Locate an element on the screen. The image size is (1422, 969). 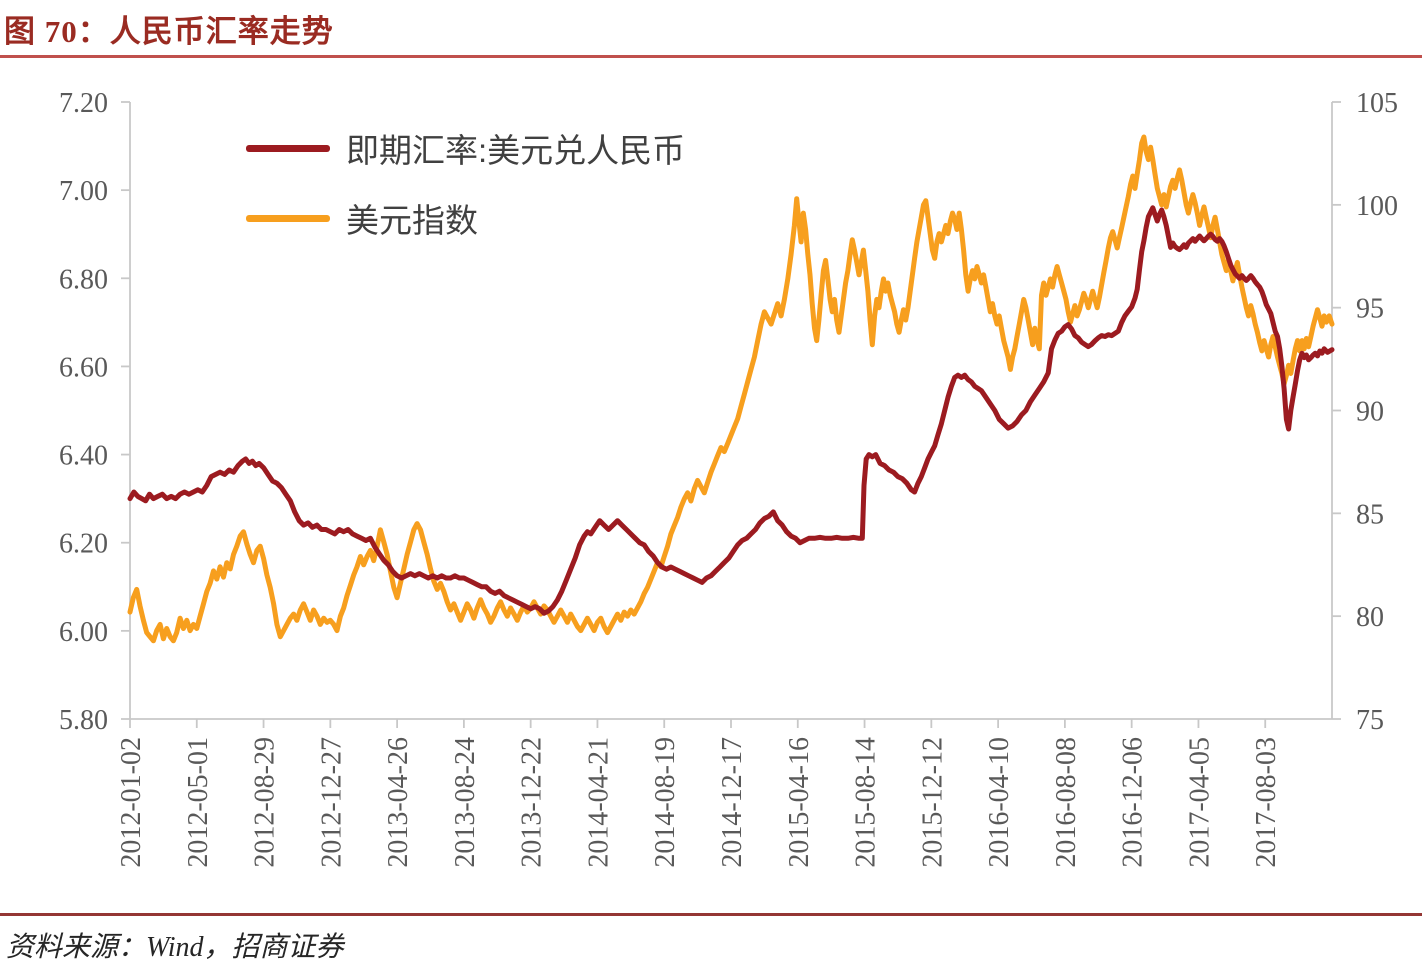
legend-swatch-spot-rate is located at coordinates (288, 148).